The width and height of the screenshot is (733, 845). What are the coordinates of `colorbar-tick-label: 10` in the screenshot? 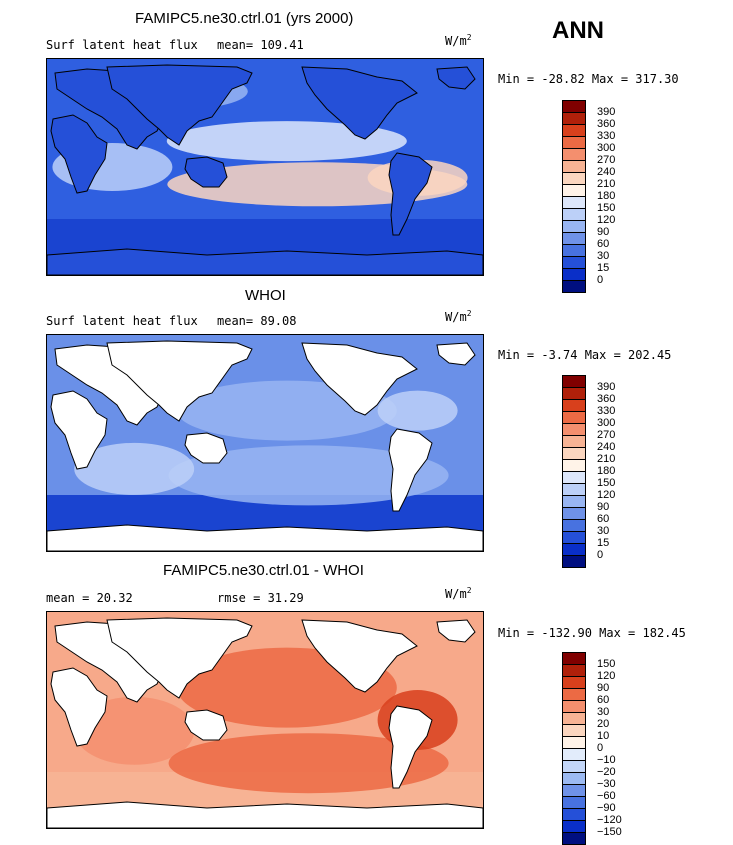 It's located at (603, 736).